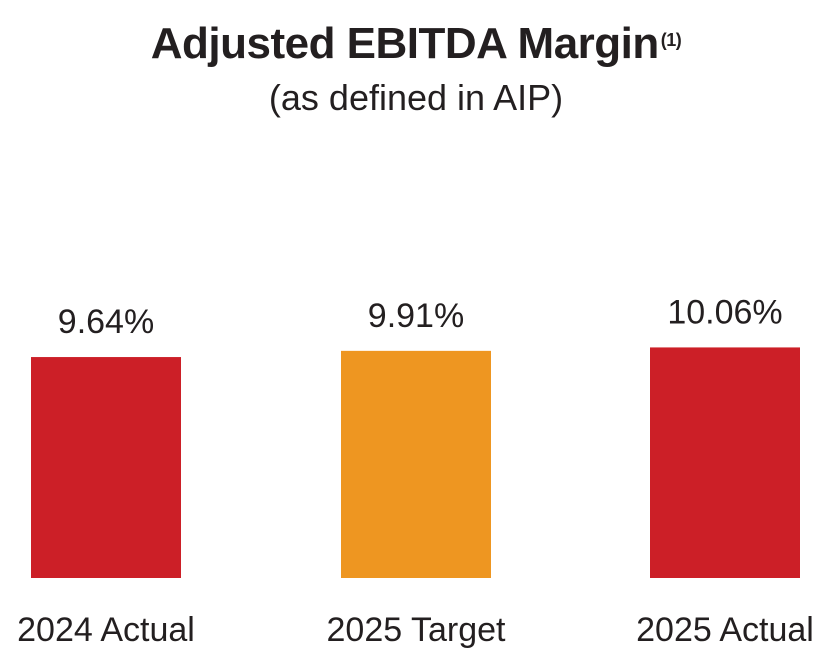  What do you see at coordinates (106, 322) in the screenshot?
I see `data-label-1: 9.64%` at bounding box center [106, 322].